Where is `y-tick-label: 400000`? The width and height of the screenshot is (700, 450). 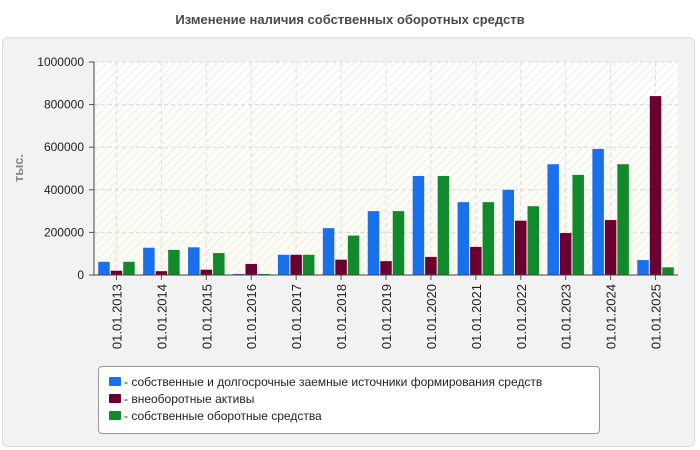 y-tick-label: 400000 is located at coordinates (64, 190).